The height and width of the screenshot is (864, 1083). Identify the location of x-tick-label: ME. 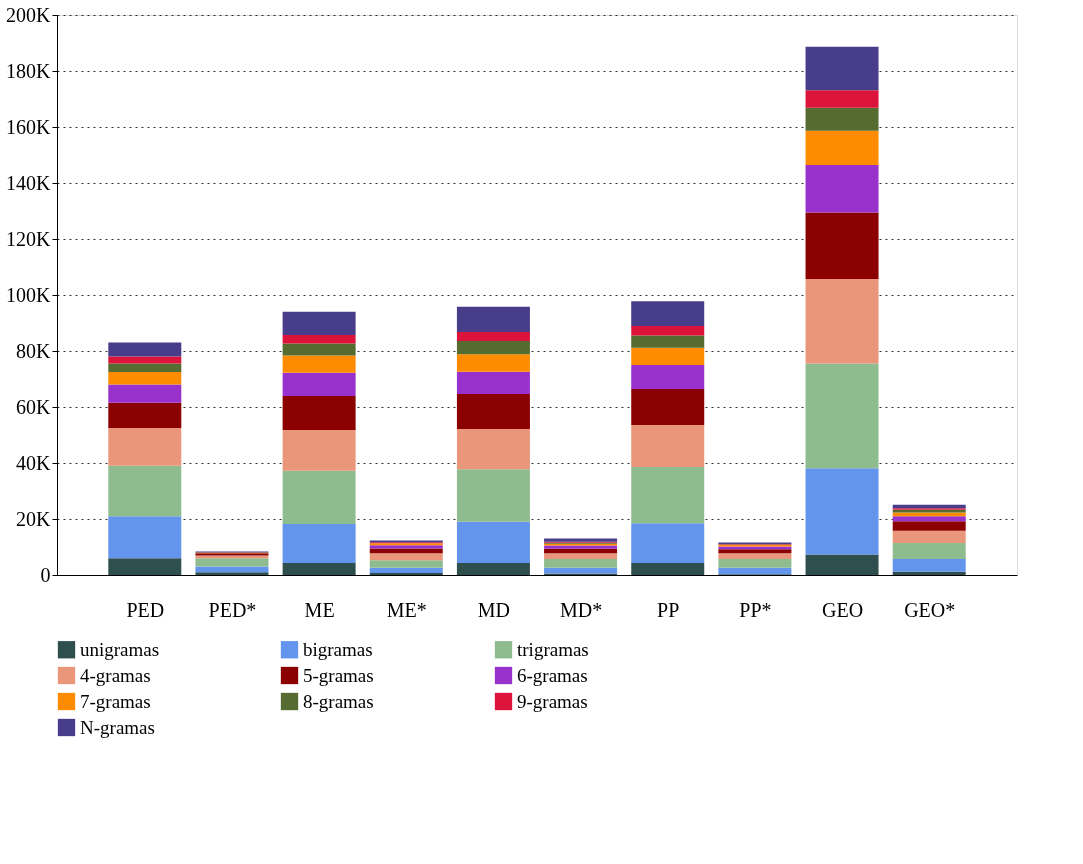
(319, 609).